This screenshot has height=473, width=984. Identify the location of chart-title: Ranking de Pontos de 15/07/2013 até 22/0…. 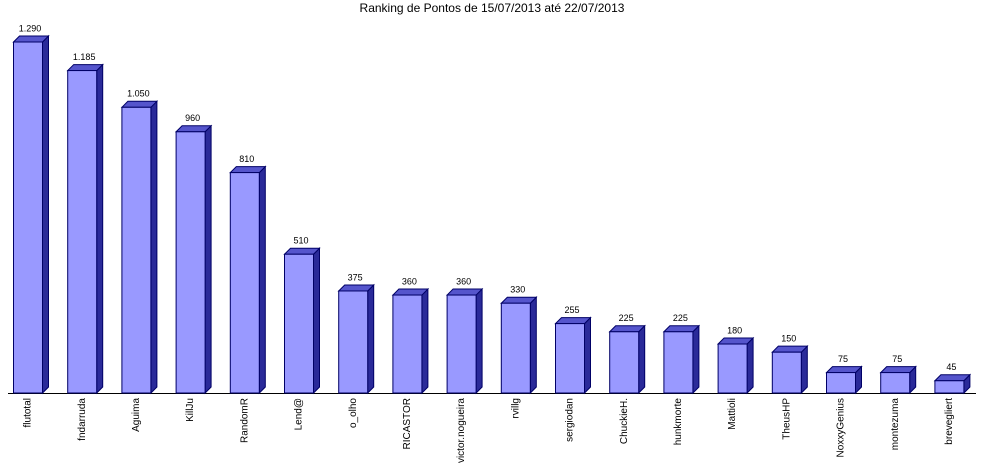
(492, 8).